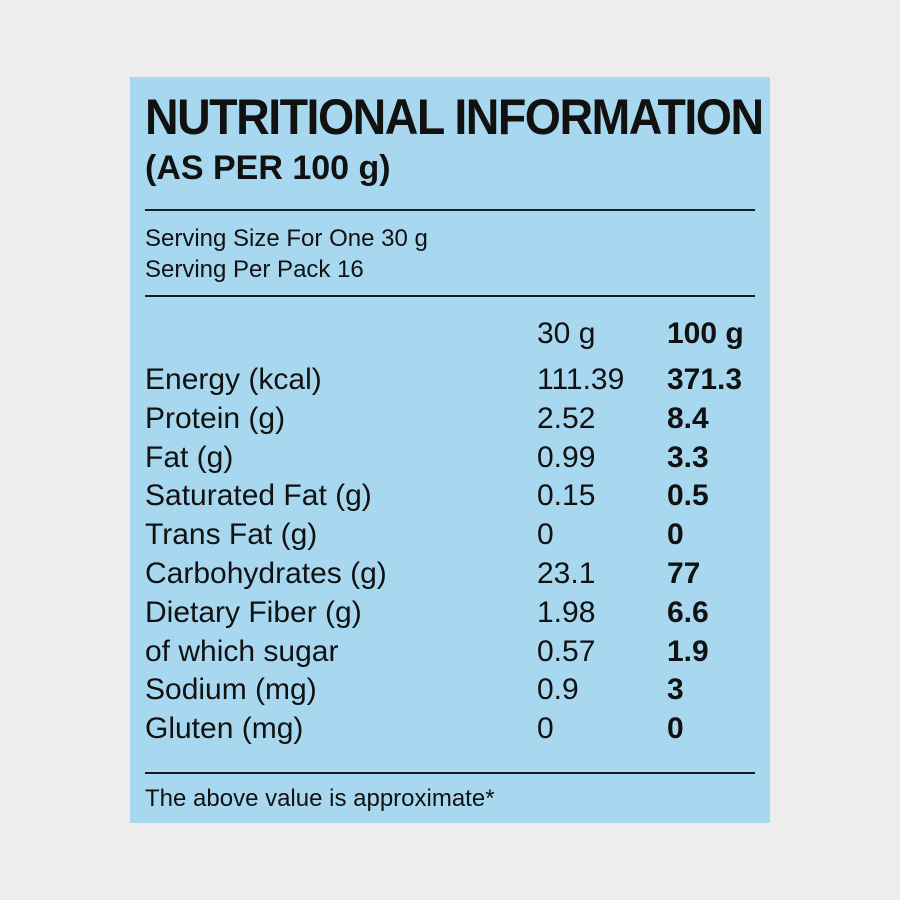 This screenshot has width=900, height=900. I want to click on table-row: Energy (kcal) 111.39 371.3, so click(450, 380).